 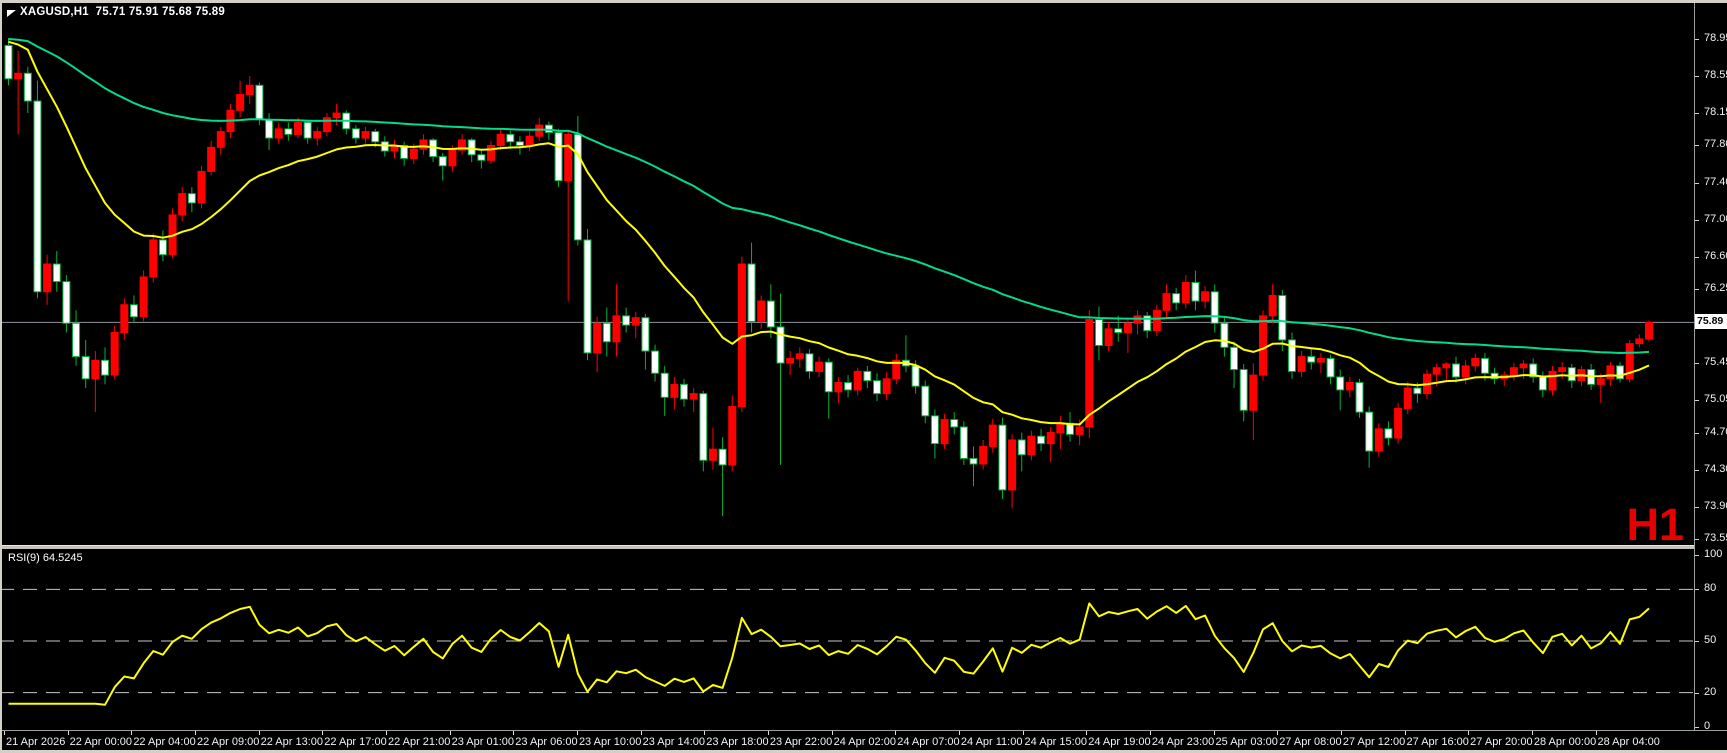 What do you see at coordinates (1246, 742) in the screenshot?
I see `time-axis-label: 25 Apr 03:00` at bounding box center [1246, 742].